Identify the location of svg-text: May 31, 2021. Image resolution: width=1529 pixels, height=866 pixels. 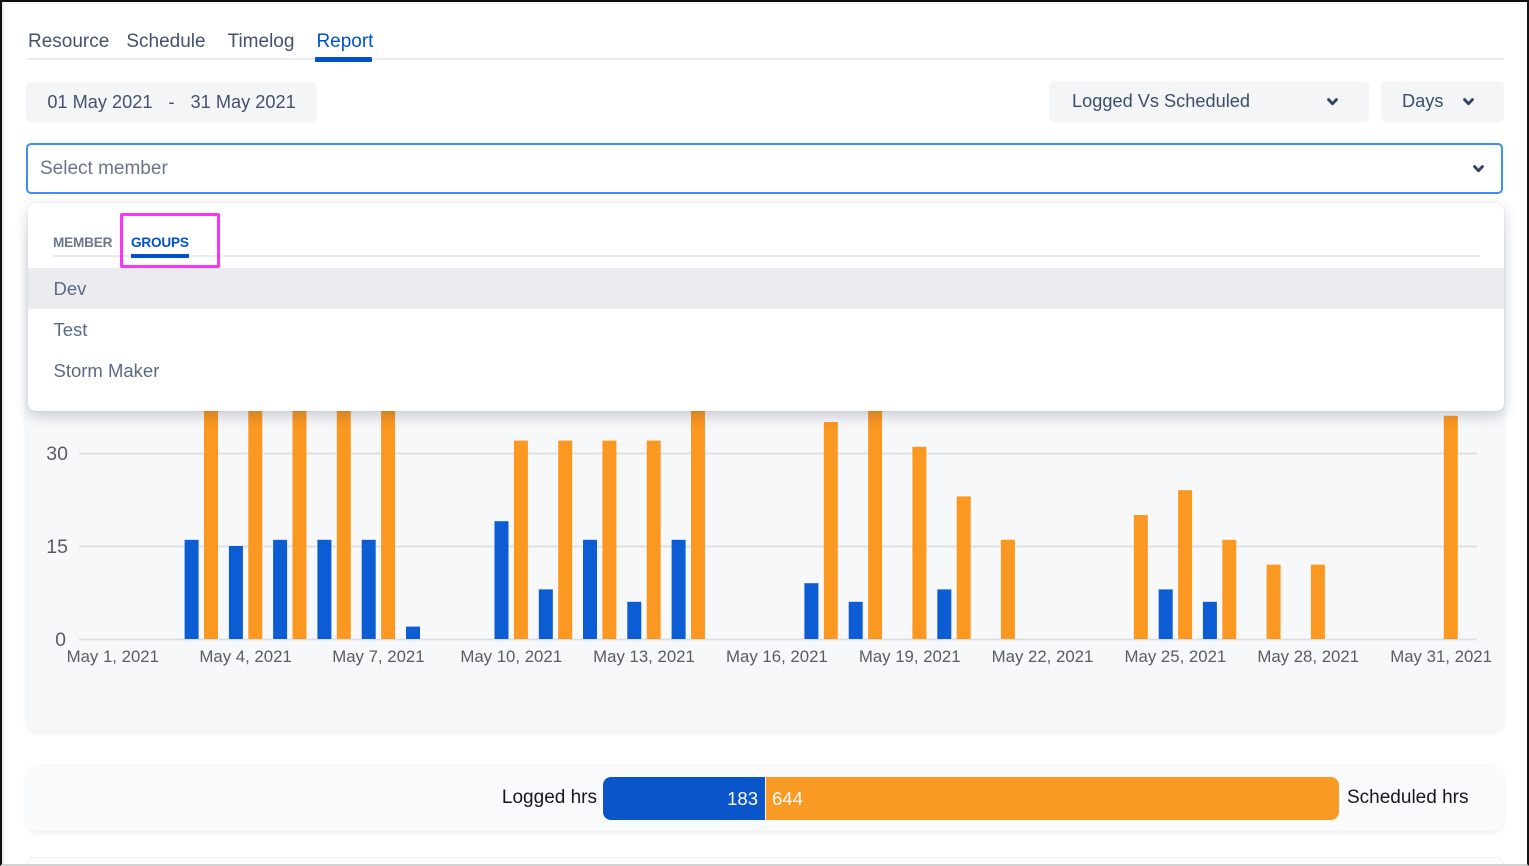
(1441, 656).